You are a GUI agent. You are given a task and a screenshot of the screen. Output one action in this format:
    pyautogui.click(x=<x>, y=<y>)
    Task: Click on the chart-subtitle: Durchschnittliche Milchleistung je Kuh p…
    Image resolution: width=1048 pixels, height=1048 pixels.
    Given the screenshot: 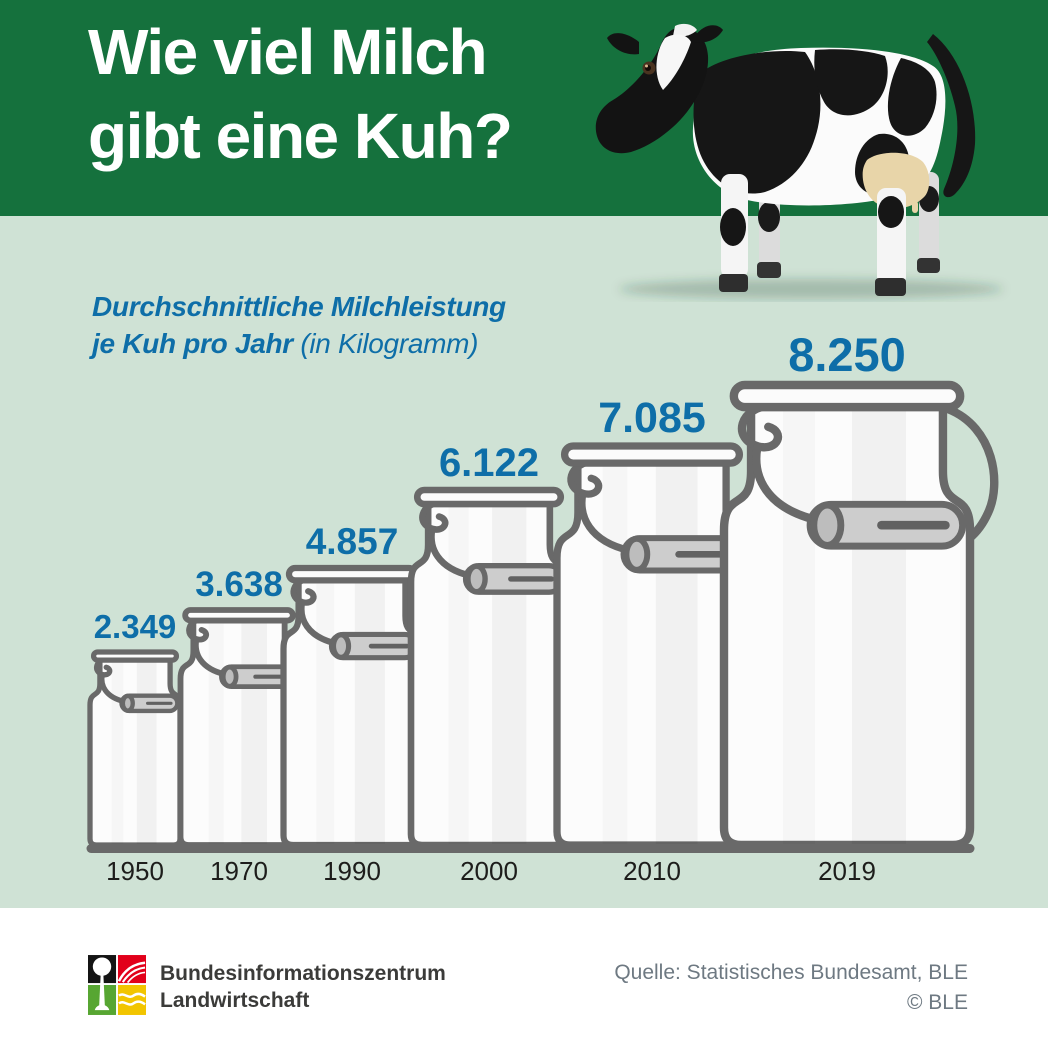 What is the action you would take?
    pyautogui.click(x=299, y=325)
    